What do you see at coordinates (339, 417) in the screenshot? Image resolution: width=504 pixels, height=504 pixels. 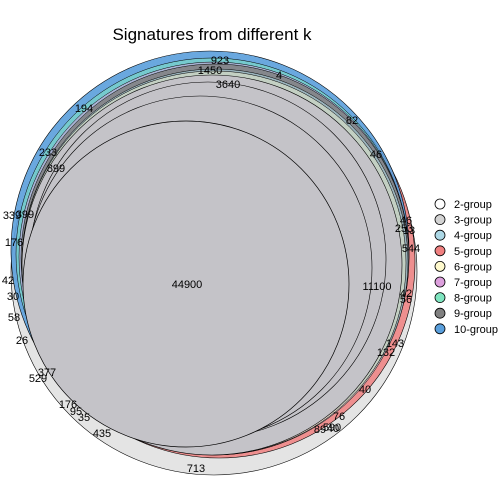 I see `region-count-label: 76` at bounding box center [339, 417].